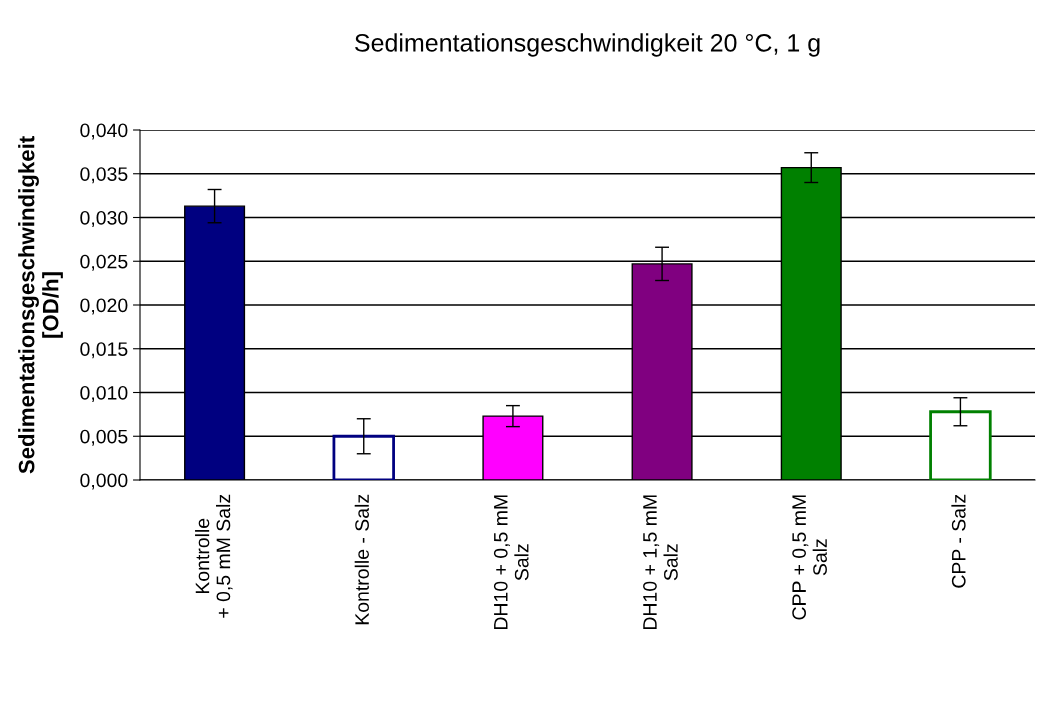 The width and height of the screenshot is (1048, 707). I want to click on x-tick-label: CPP - Salz, so click(958, 541).